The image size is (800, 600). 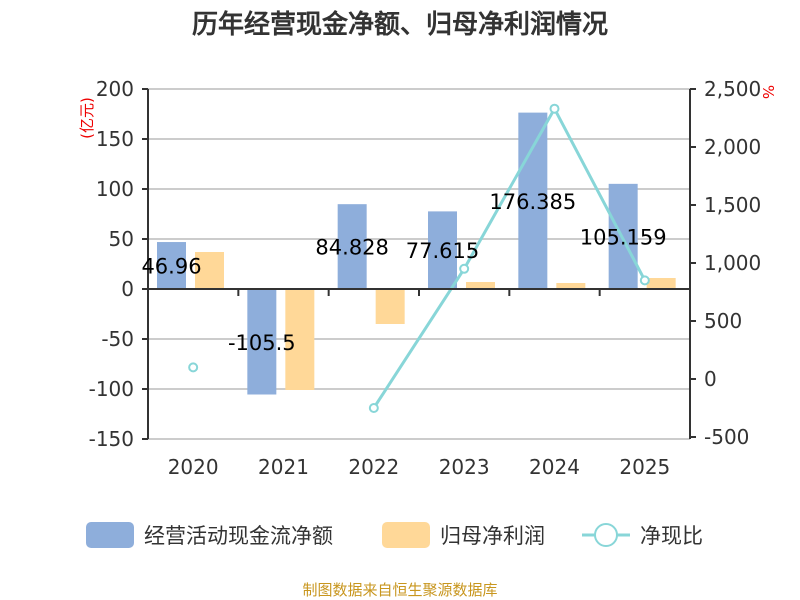 I want to click on right-tick-label: 0, so click(x=710, y=379).